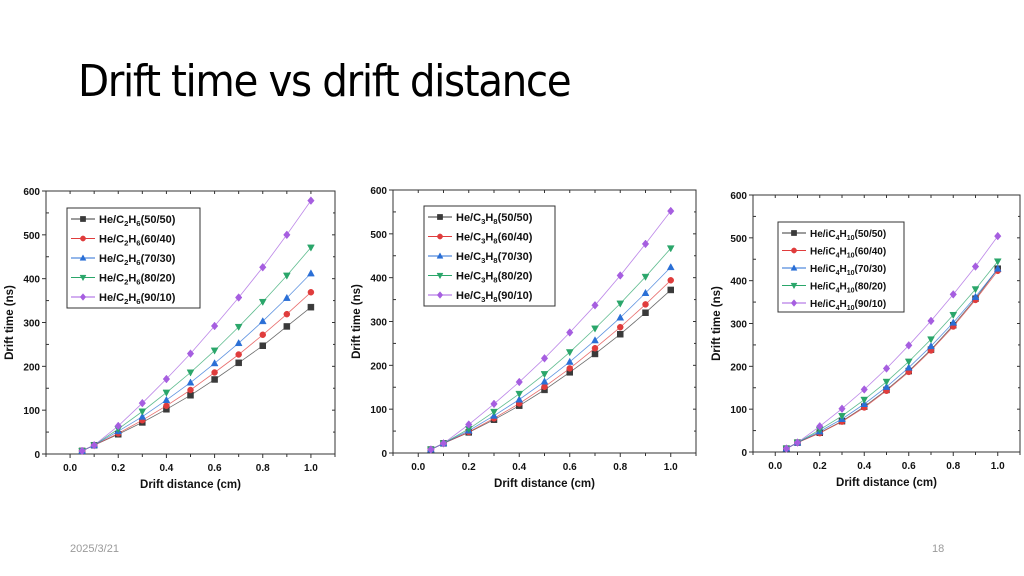 Image resolution: width=1024 pixels, height=576 pixels. Describe the element at coordinates (325, 81) in the screenshot. I see `slide-title: Drift time vs drift distance` at that location.